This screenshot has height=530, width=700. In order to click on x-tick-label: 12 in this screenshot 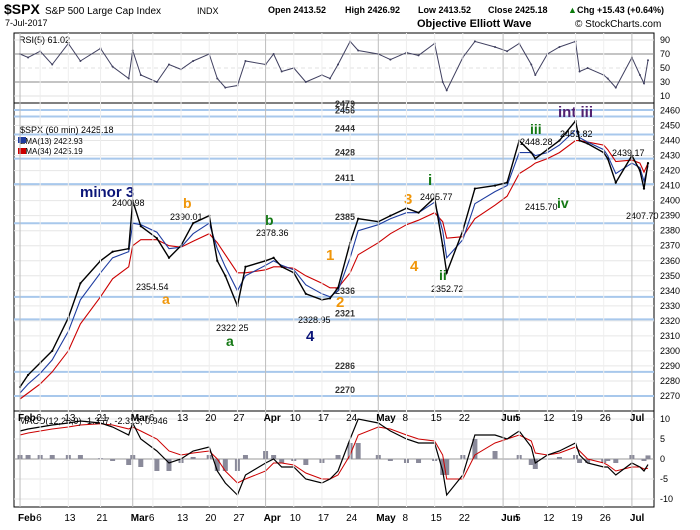, I will do `click(549, 418)`.